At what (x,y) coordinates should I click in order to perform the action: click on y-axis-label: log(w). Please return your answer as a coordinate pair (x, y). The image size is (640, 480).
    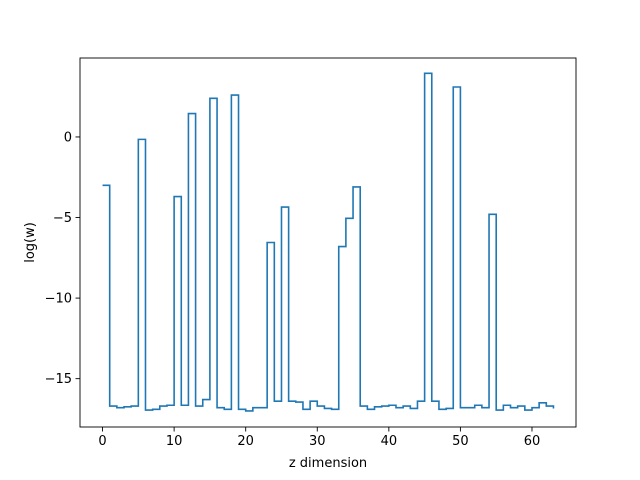
    Looking at the image, I should click on (30, 242).